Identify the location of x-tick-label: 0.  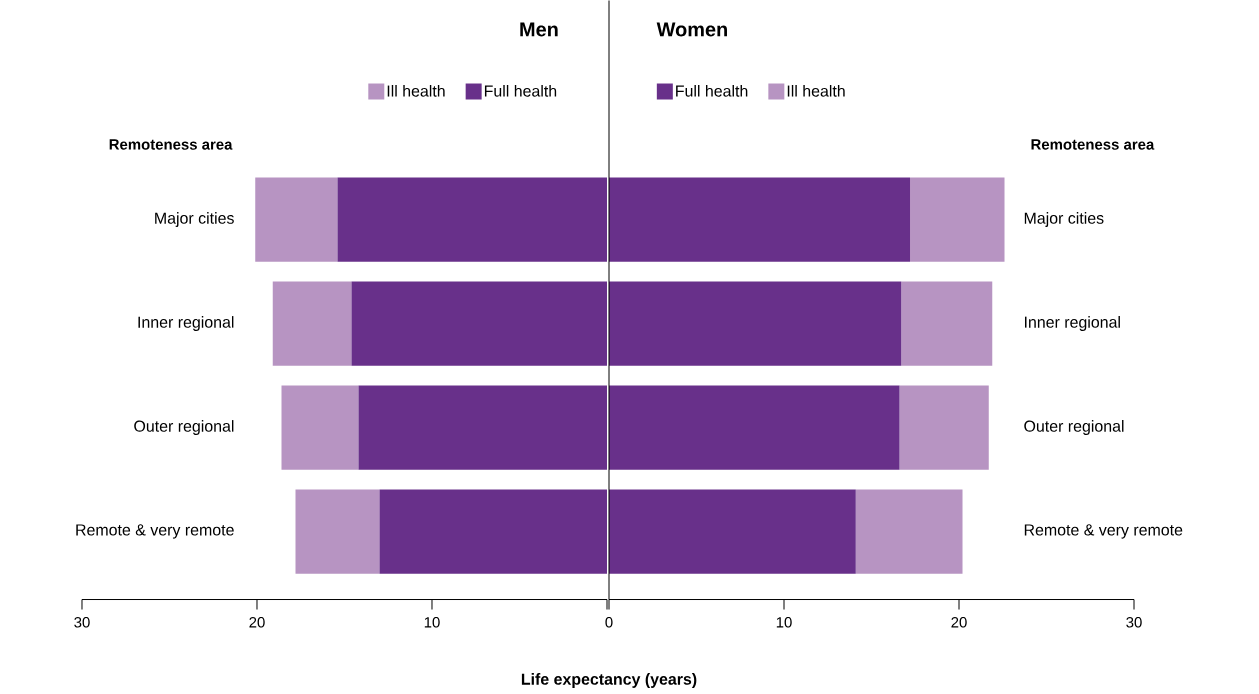
(609, 622).